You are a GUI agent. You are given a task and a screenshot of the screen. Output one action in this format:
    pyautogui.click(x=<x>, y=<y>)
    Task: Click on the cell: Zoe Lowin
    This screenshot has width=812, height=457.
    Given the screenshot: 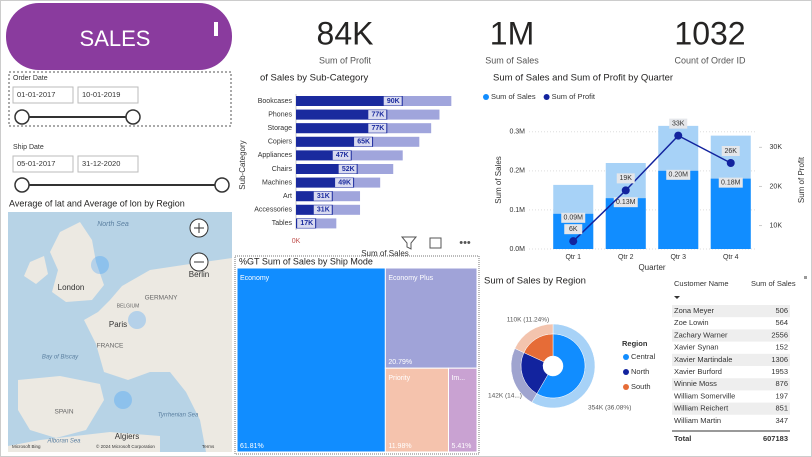 What is the action you would take?
    pyautogui.click(x=691, y=322)
    